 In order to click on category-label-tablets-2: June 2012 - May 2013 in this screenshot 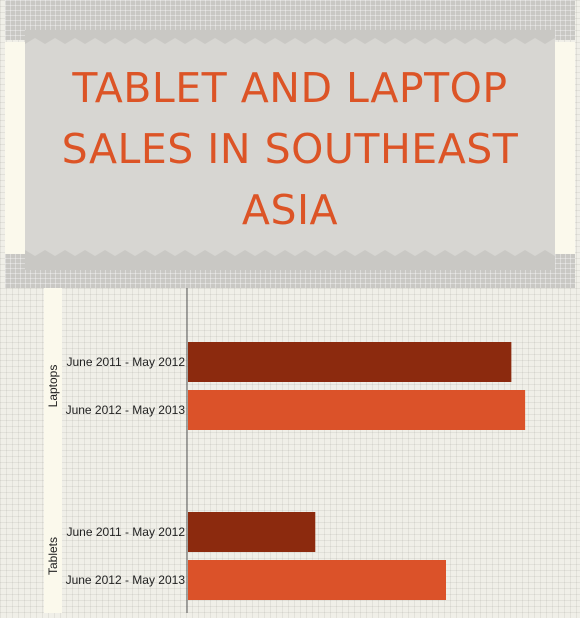, I will do `click(126, 580)`.